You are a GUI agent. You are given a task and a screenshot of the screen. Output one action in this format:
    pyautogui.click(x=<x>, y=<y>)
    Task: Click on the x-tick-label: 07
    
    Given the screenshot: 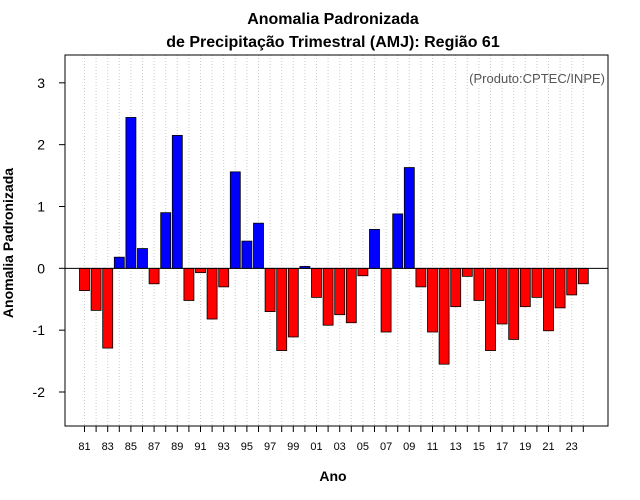 What is the action you would take?
    pyautogui.click(x=386, y=447)
    